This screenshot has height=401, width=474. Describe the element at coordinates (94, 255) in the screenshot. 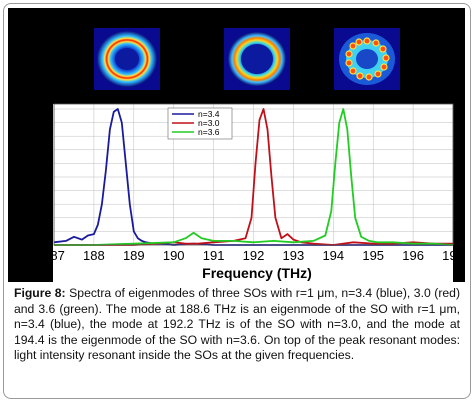

I see `x-tick-label: 188` at that location.